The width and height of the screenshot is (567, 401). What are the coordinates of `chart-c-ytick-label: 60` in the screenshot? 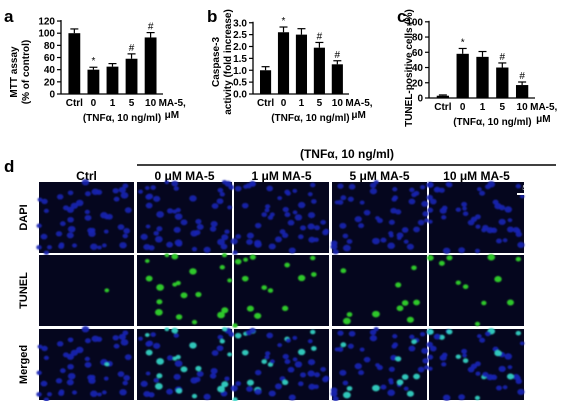 It's located at (418, 53).